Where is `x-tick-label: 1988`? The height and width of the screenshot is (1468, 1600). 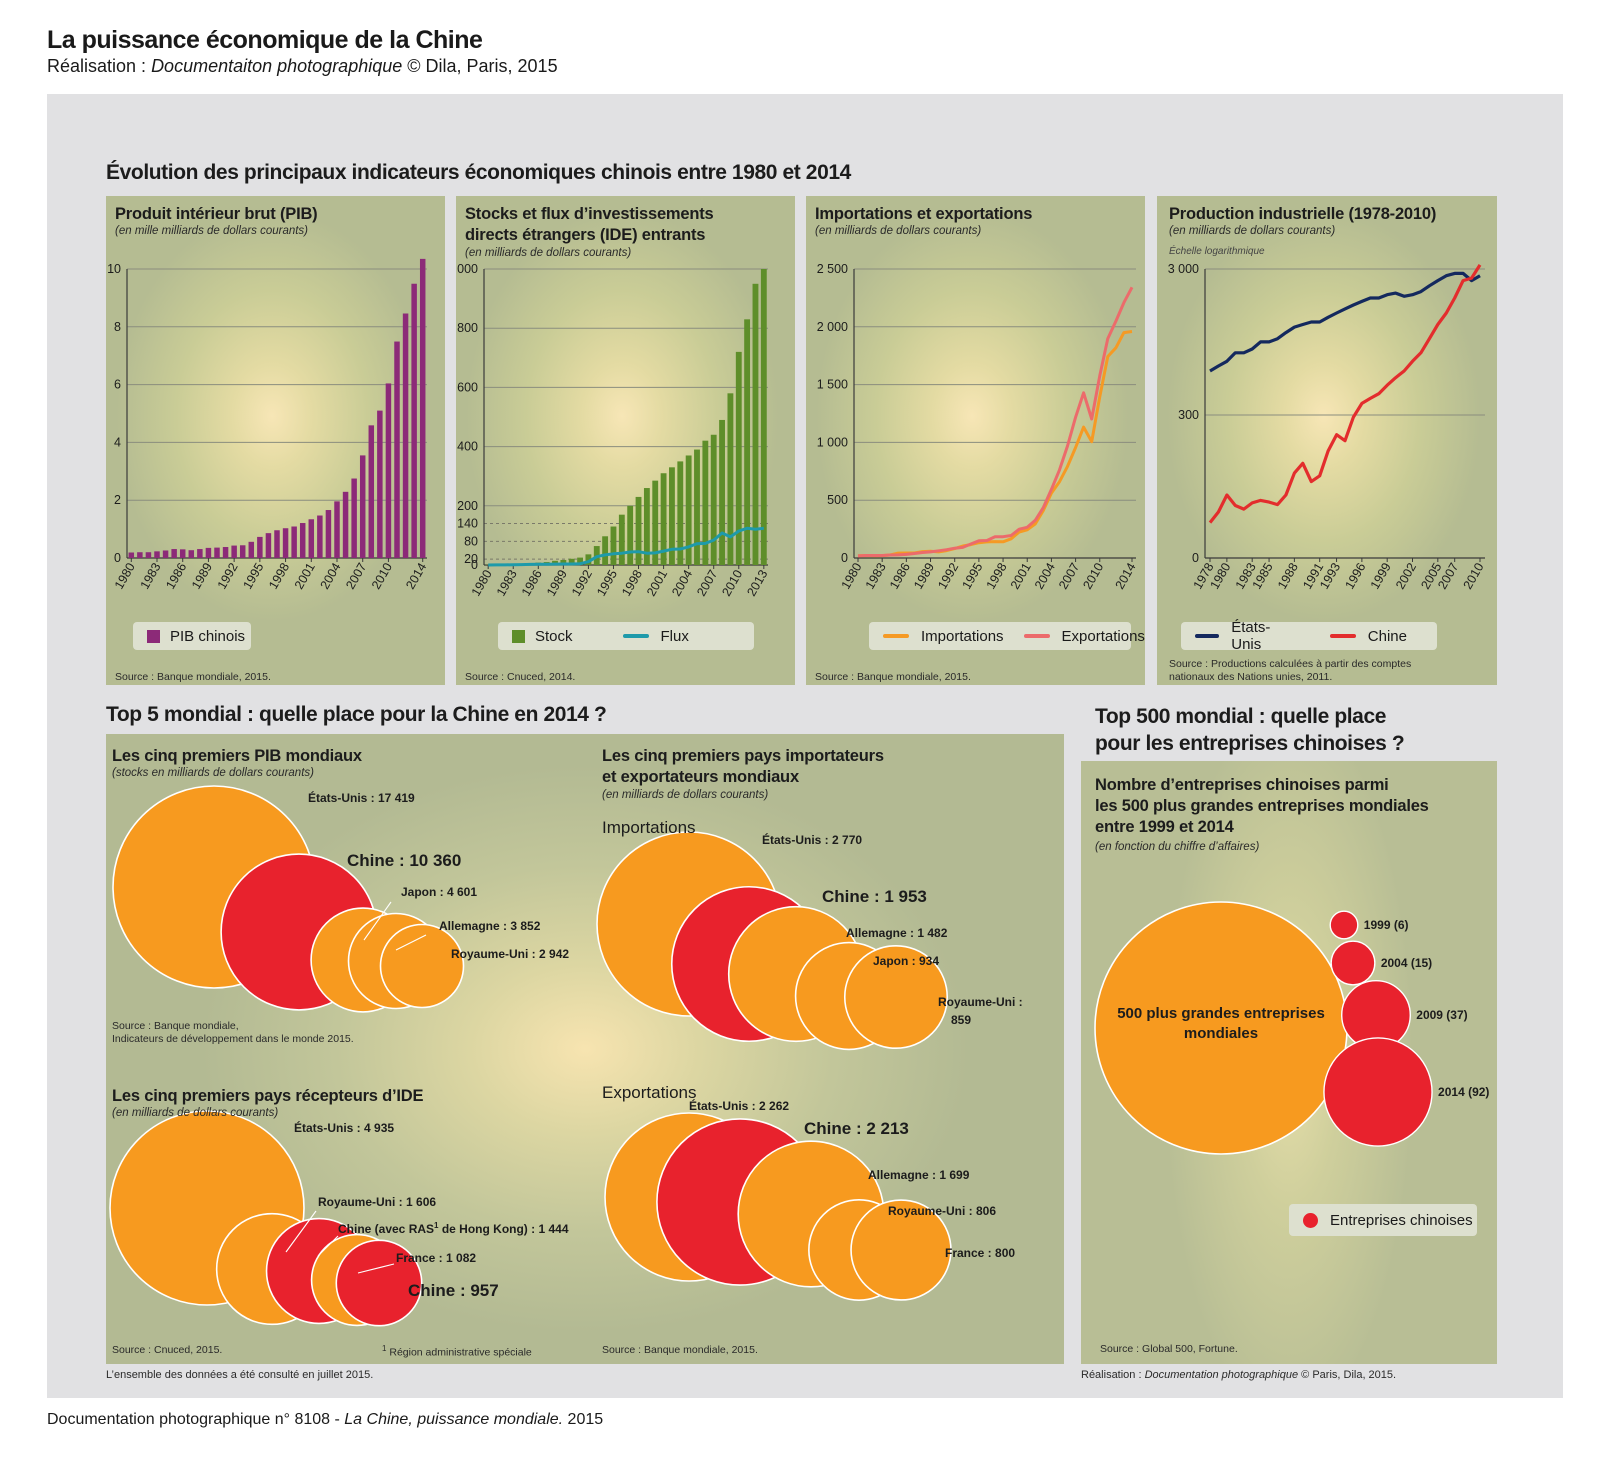 x-tick-label: 1988 is located at coordinates (1288, 575).